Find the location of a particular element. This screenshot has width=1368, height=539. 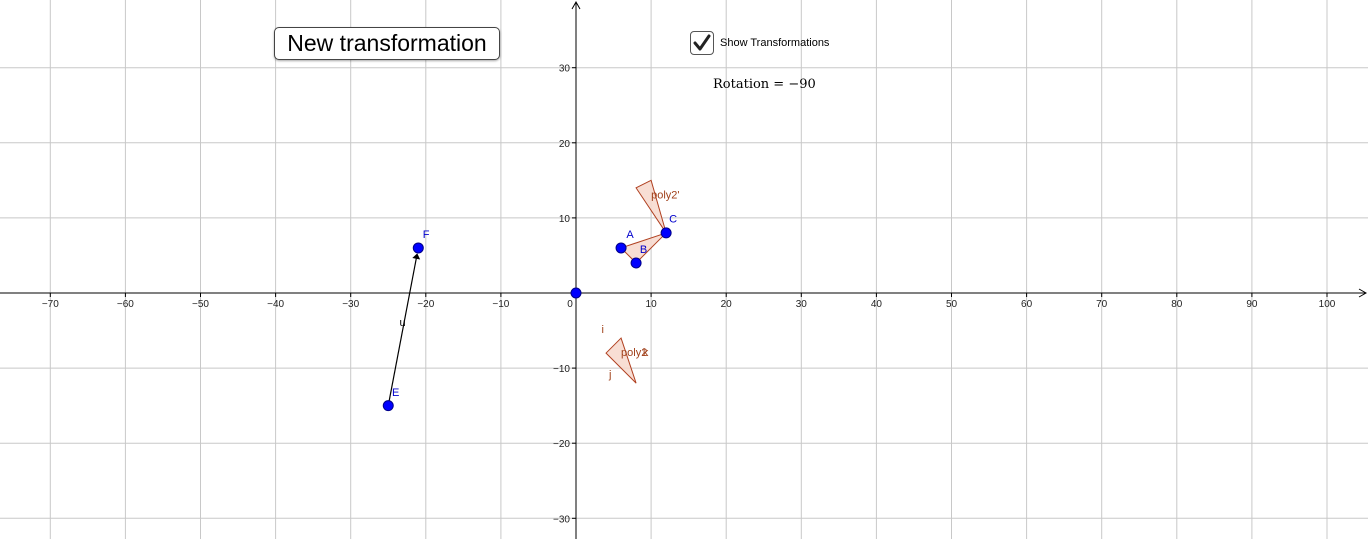

vector-line is located at coordinates (402, 330).